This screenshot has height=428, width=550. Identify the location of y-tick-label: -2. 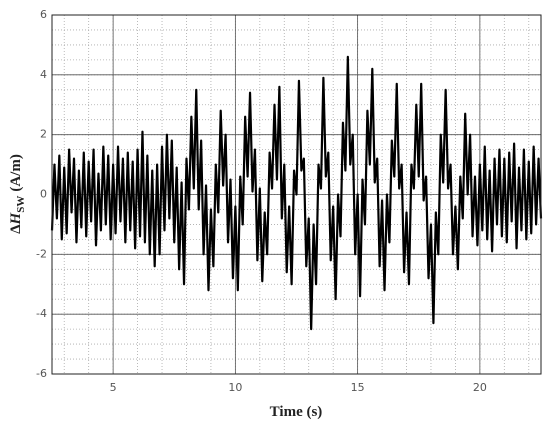
(41, 253).